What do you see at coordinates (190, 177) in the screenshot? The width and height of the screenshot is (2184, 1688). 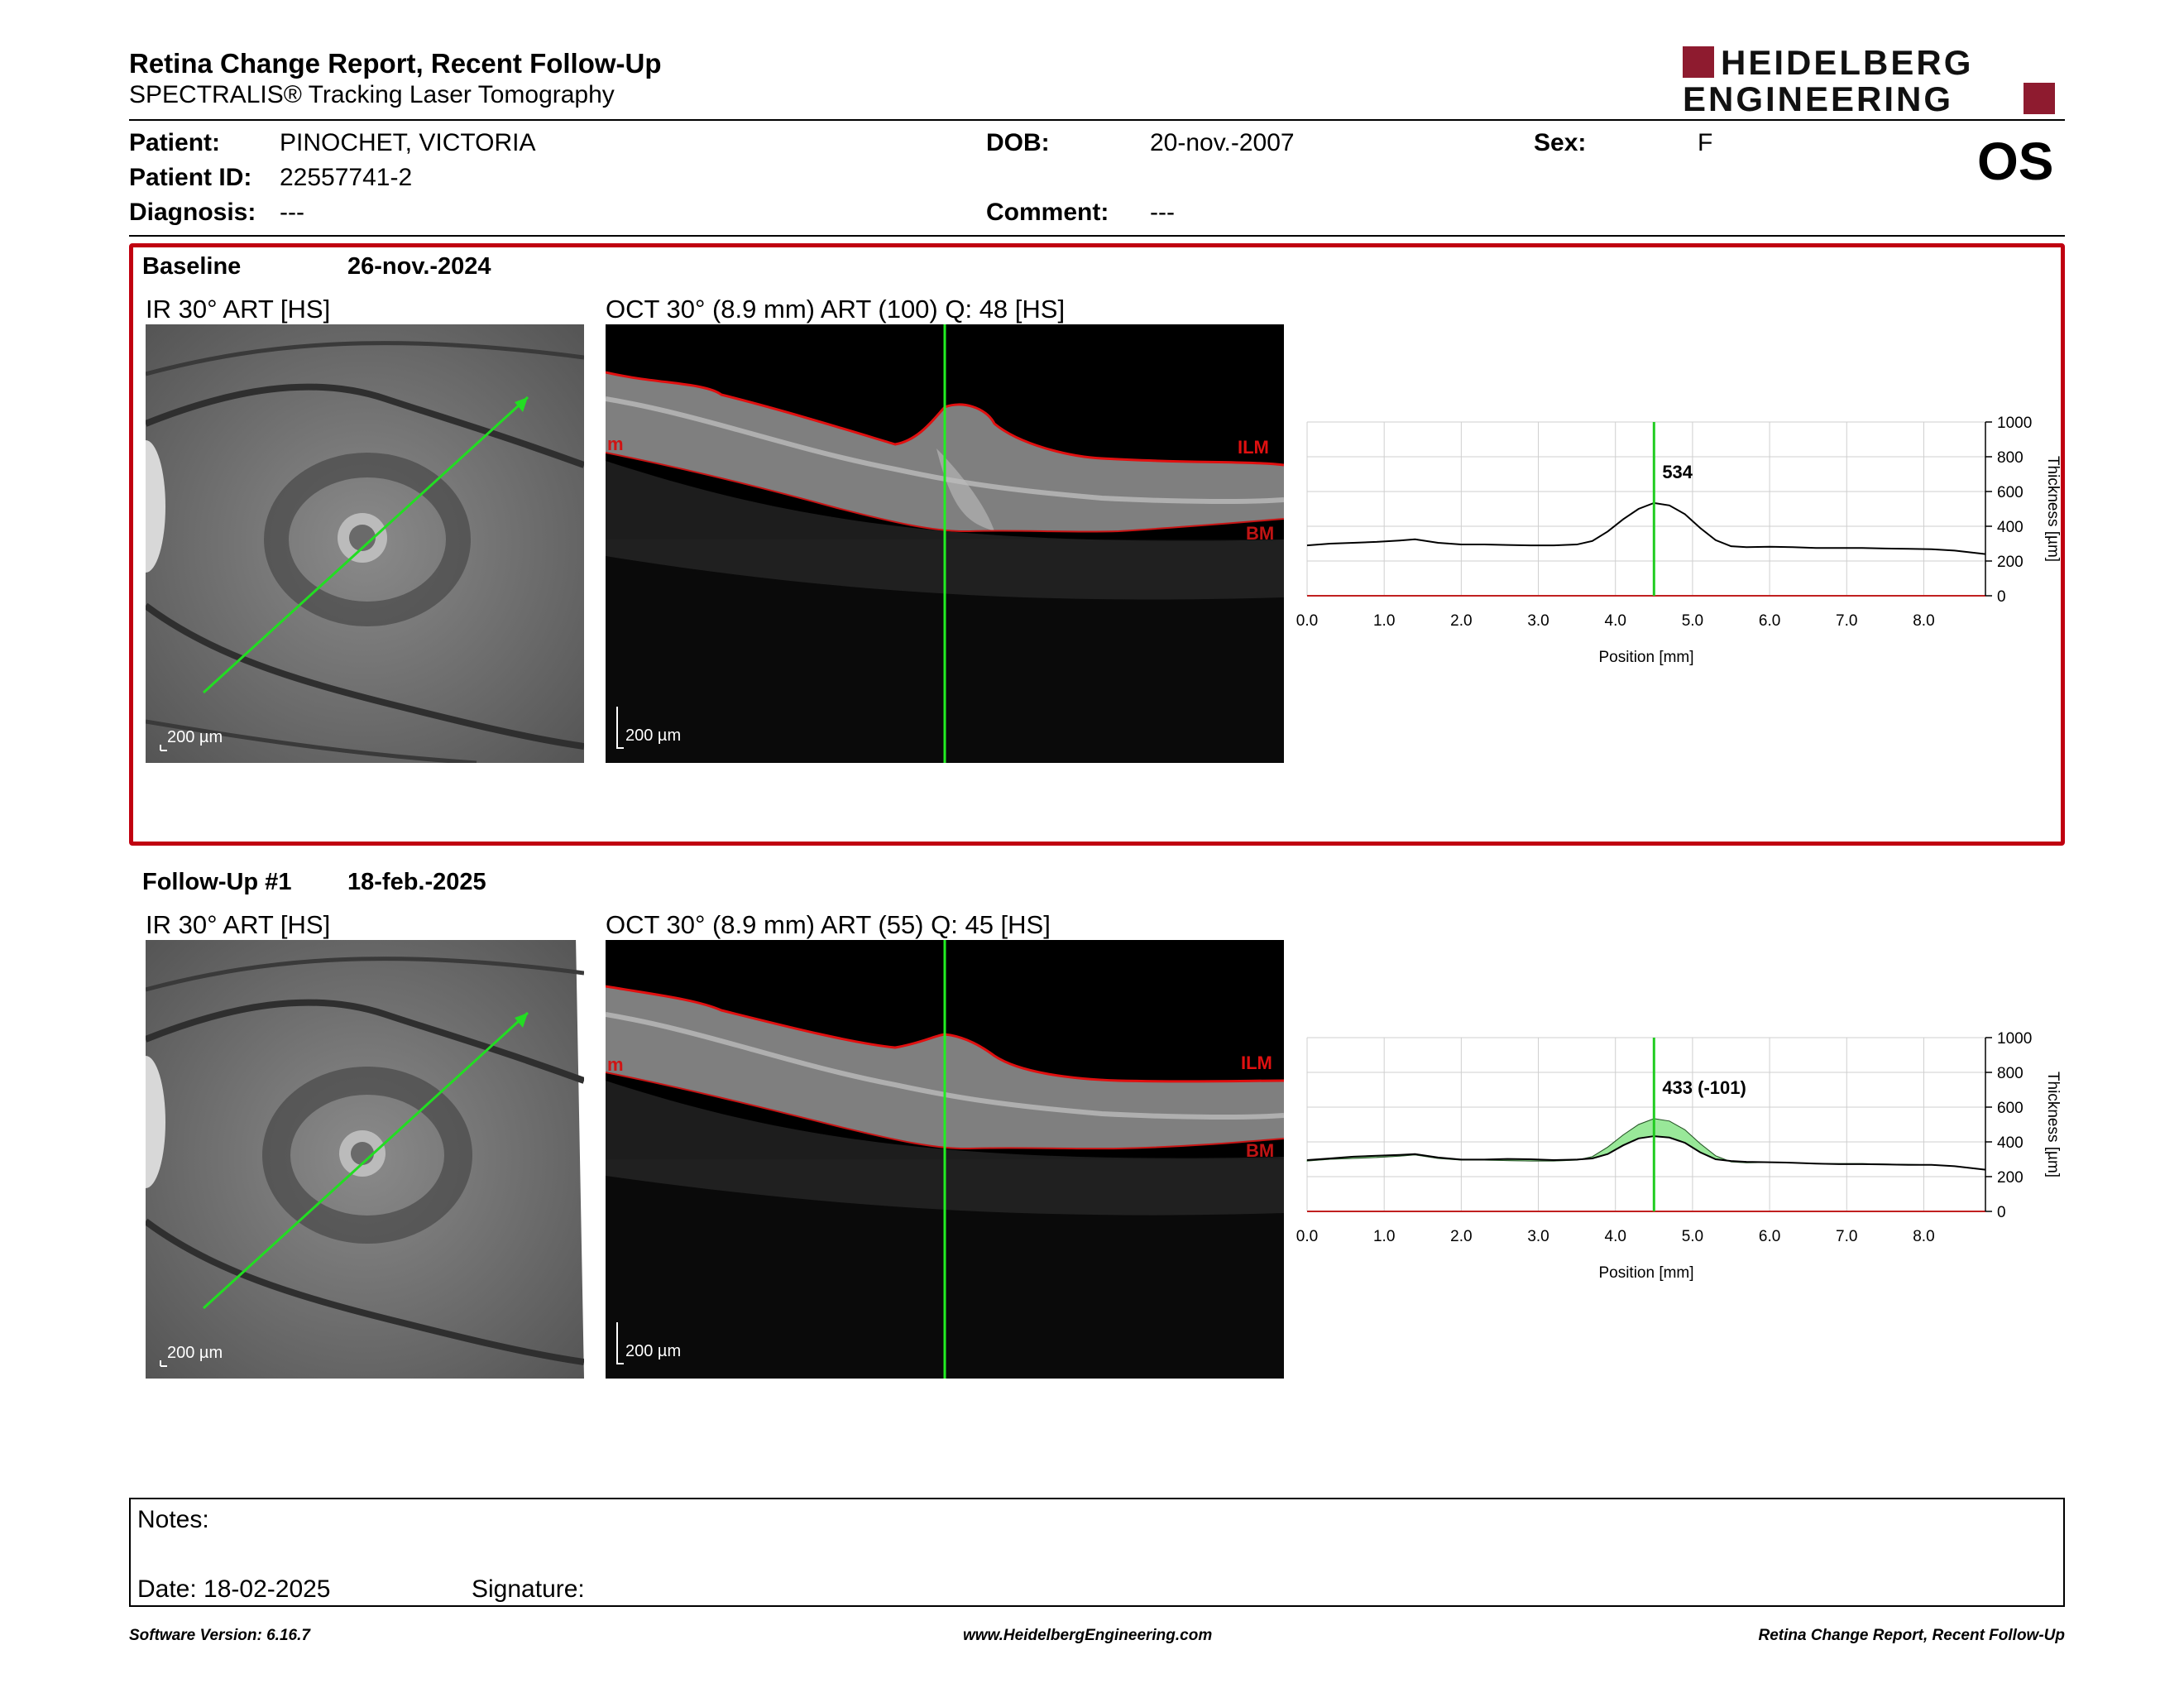 I see `patient-id-label: Patient ID:` at bounding box center [190, 177].